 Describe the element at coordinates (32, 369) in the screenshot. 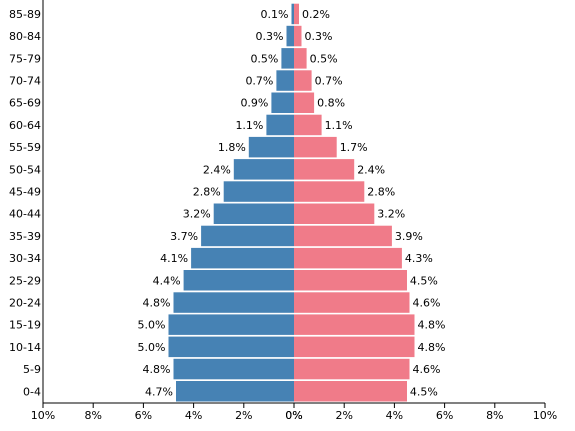

I see `category-label: 5-9` at that location.